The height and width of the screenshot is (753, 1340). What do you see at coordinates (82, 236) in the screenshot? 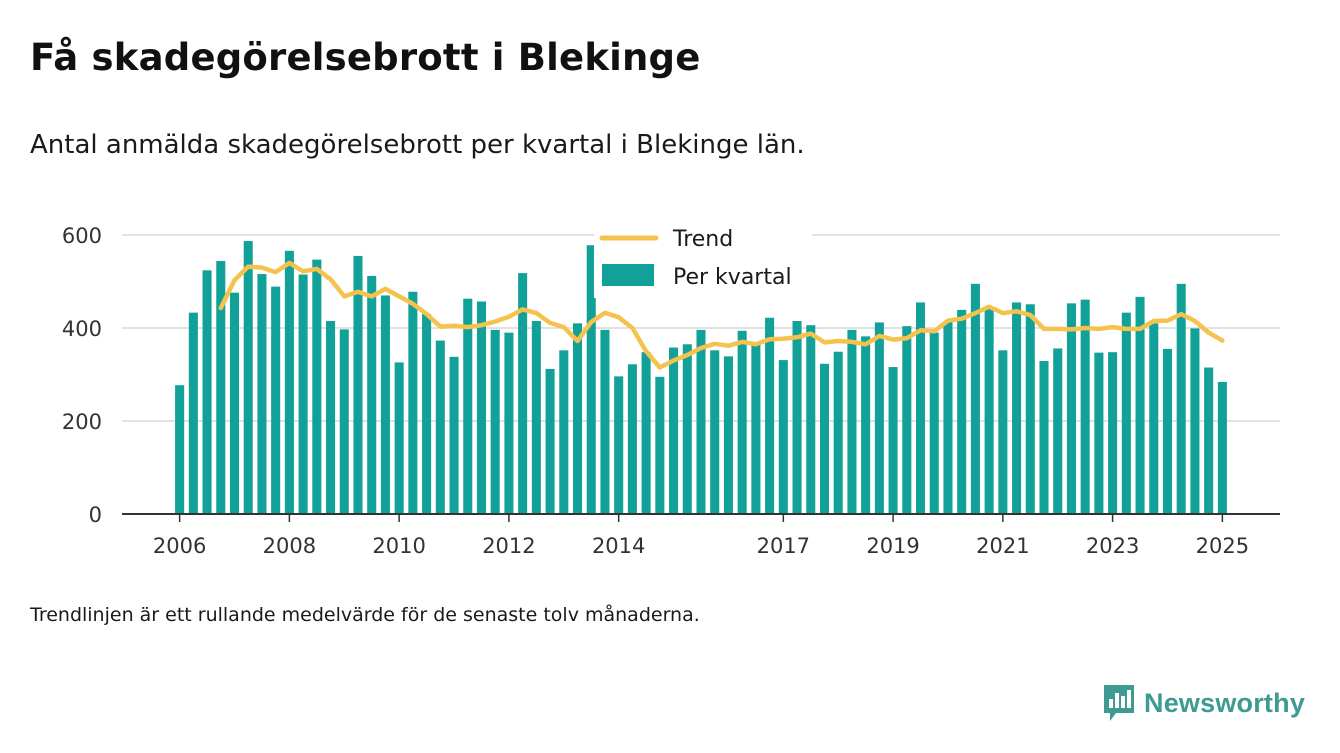
I see `y-tick-label: 600` at bounding box center [82, 236].